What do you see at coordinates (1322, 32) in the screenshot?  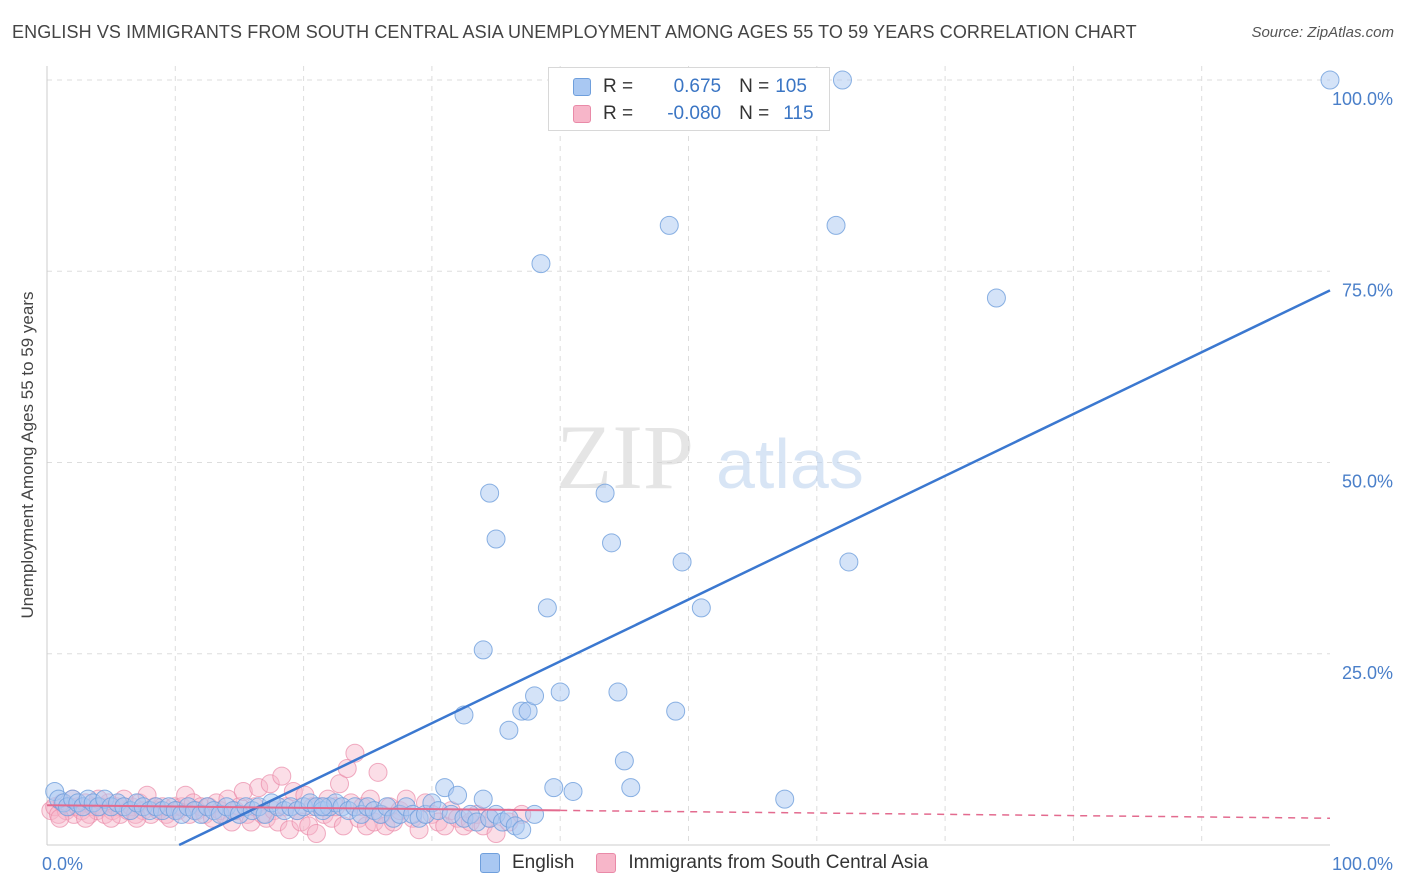 I see `source-credit: Source: ZipAtlas.com` at bounding box center [1322, 32].